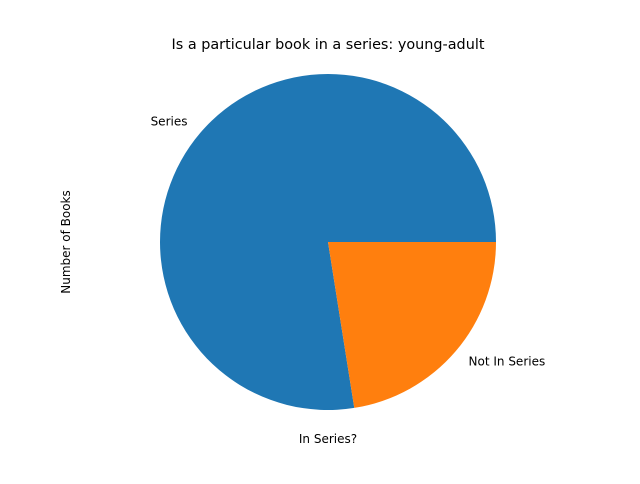 The image size is (640, 484). Describe the element at coordinates (169, 121) in the screenshot. I see `slice-label-series: Series` at that location.